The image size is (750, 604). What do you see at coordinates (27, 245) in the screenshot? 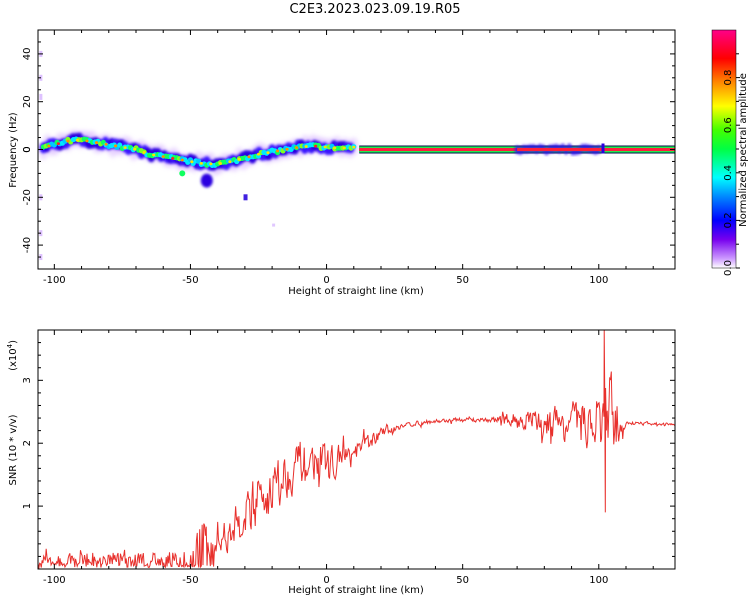
I see `y-tick-label: -40` at bounding box center [27, 245].